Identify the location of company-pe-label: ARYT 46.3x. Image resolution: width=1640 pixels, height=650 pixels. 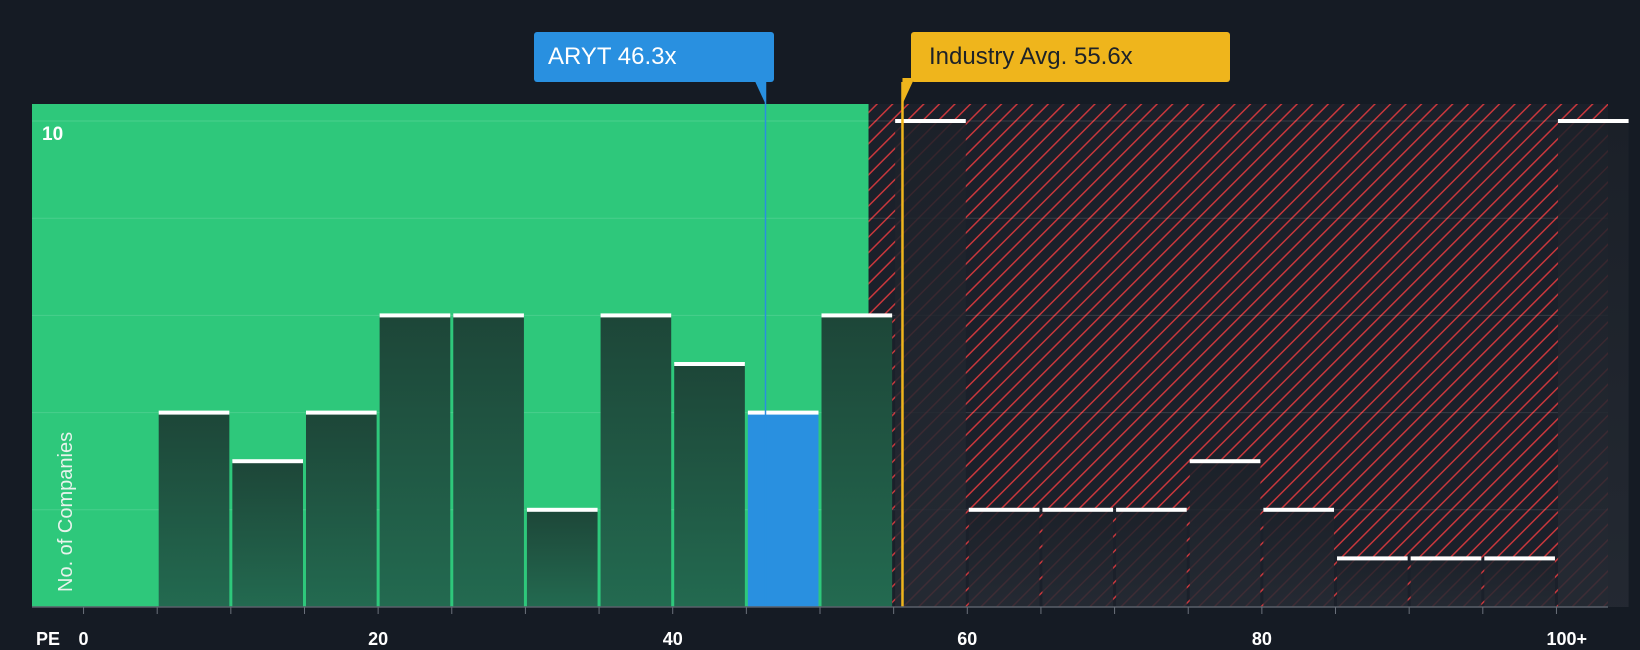
(612, 56).